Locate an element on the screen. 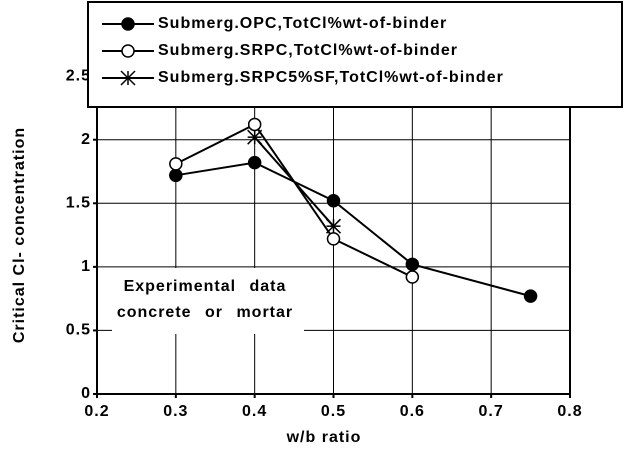  y-tick-label: 2 is located at coordinates (86, 139).